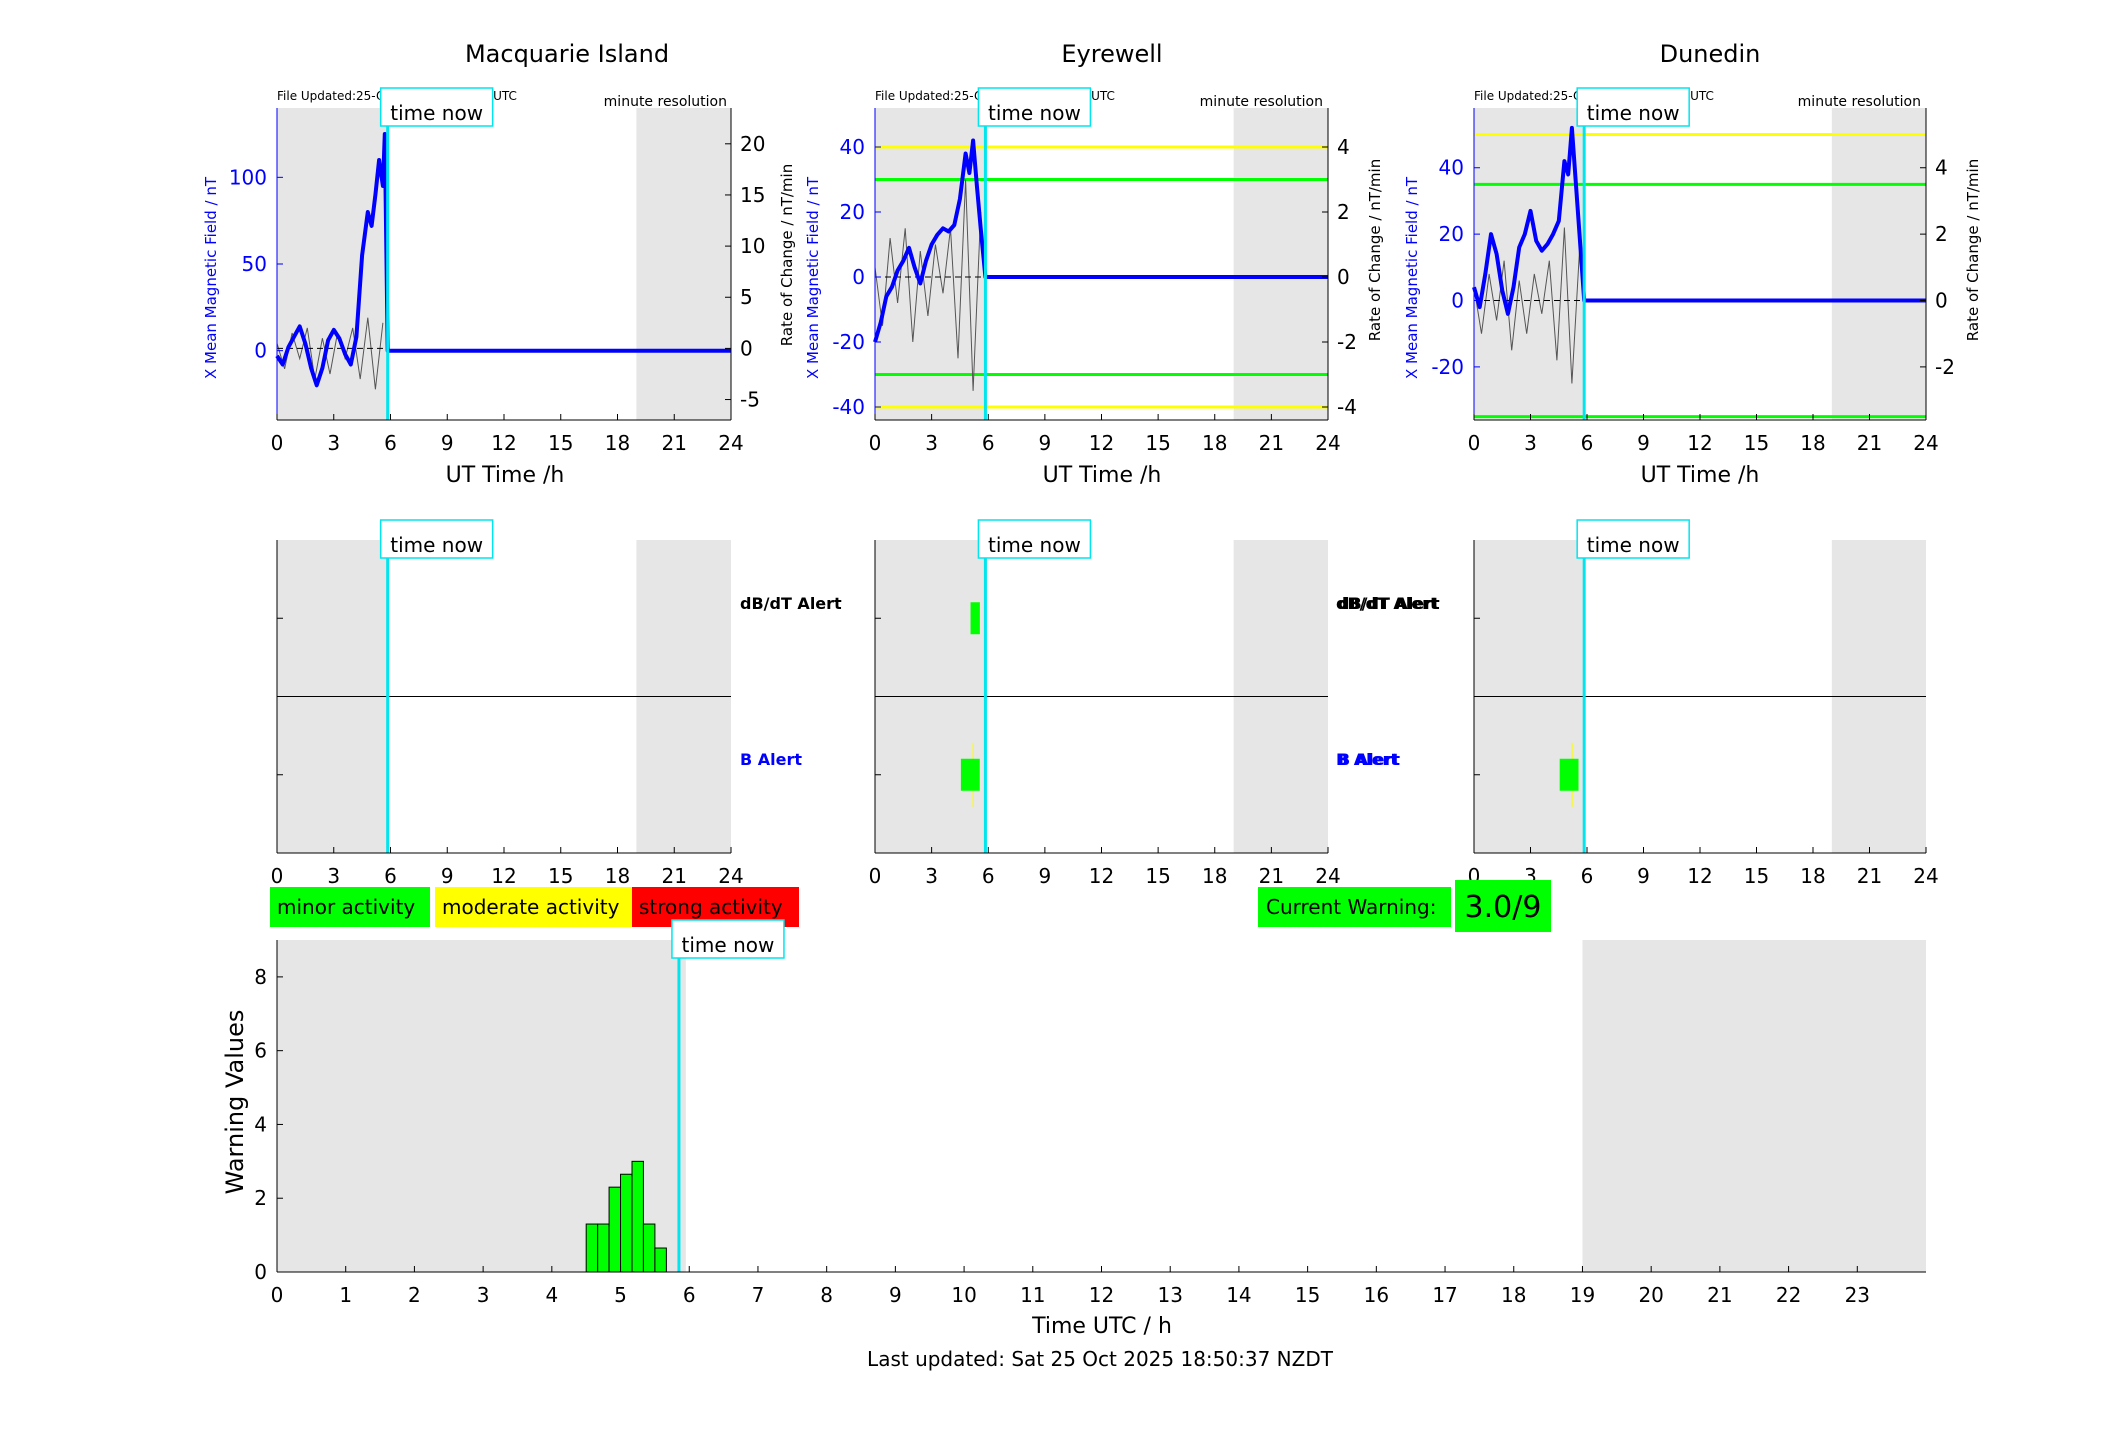 Image resolution: width=2117 pixels, height=1437 pixels. What do you see at coordinates (1343, 147) in the screenshot?
I see `y2-tick-label: 4` at bounding box center [1343, 147].